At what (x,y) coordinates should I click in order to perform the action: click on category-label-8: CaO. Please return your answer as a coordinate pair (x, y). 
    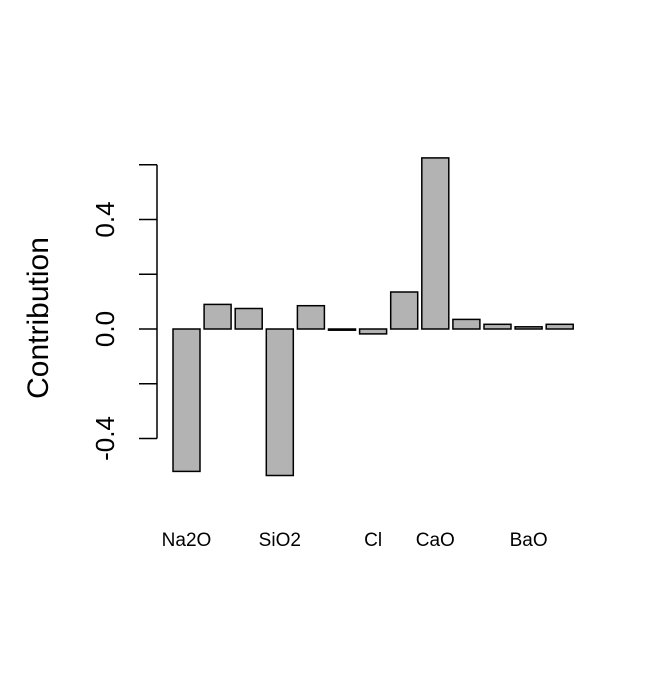
    Looking at the image, I should click on (435, 540).